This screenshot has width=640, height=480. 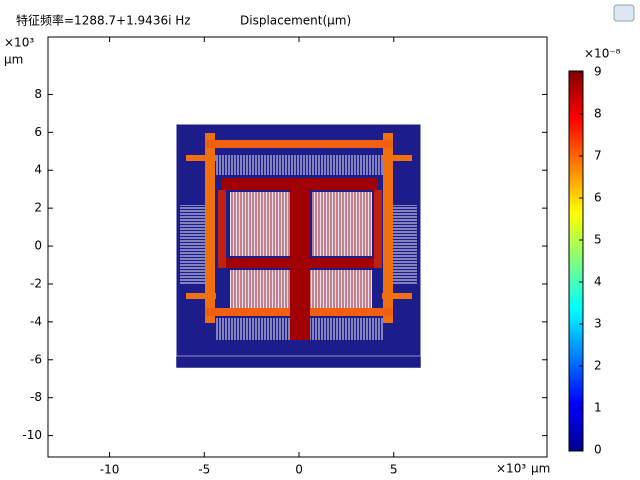 I want to click on y-tick-label: 6, so click(x=38, y=132).